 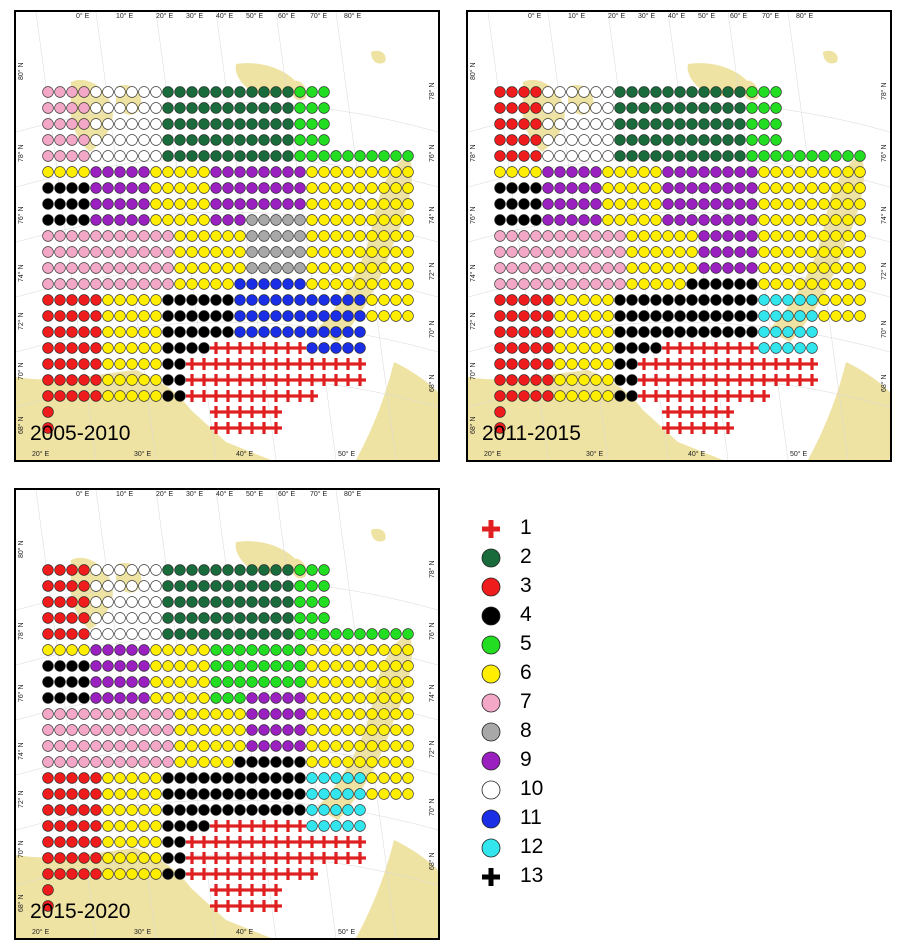 What do you see at coordinates (526, 759) in the screenshot?
I see `legend-label: 9` at bounding box center [526, 759].